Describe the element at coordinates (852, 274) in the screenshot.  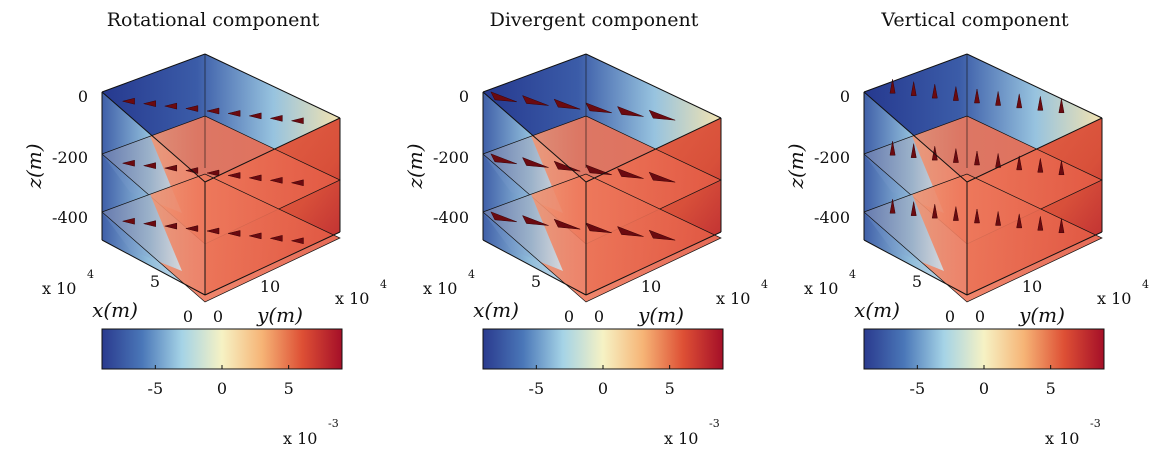
I see `x-exponent: 4` at that location.